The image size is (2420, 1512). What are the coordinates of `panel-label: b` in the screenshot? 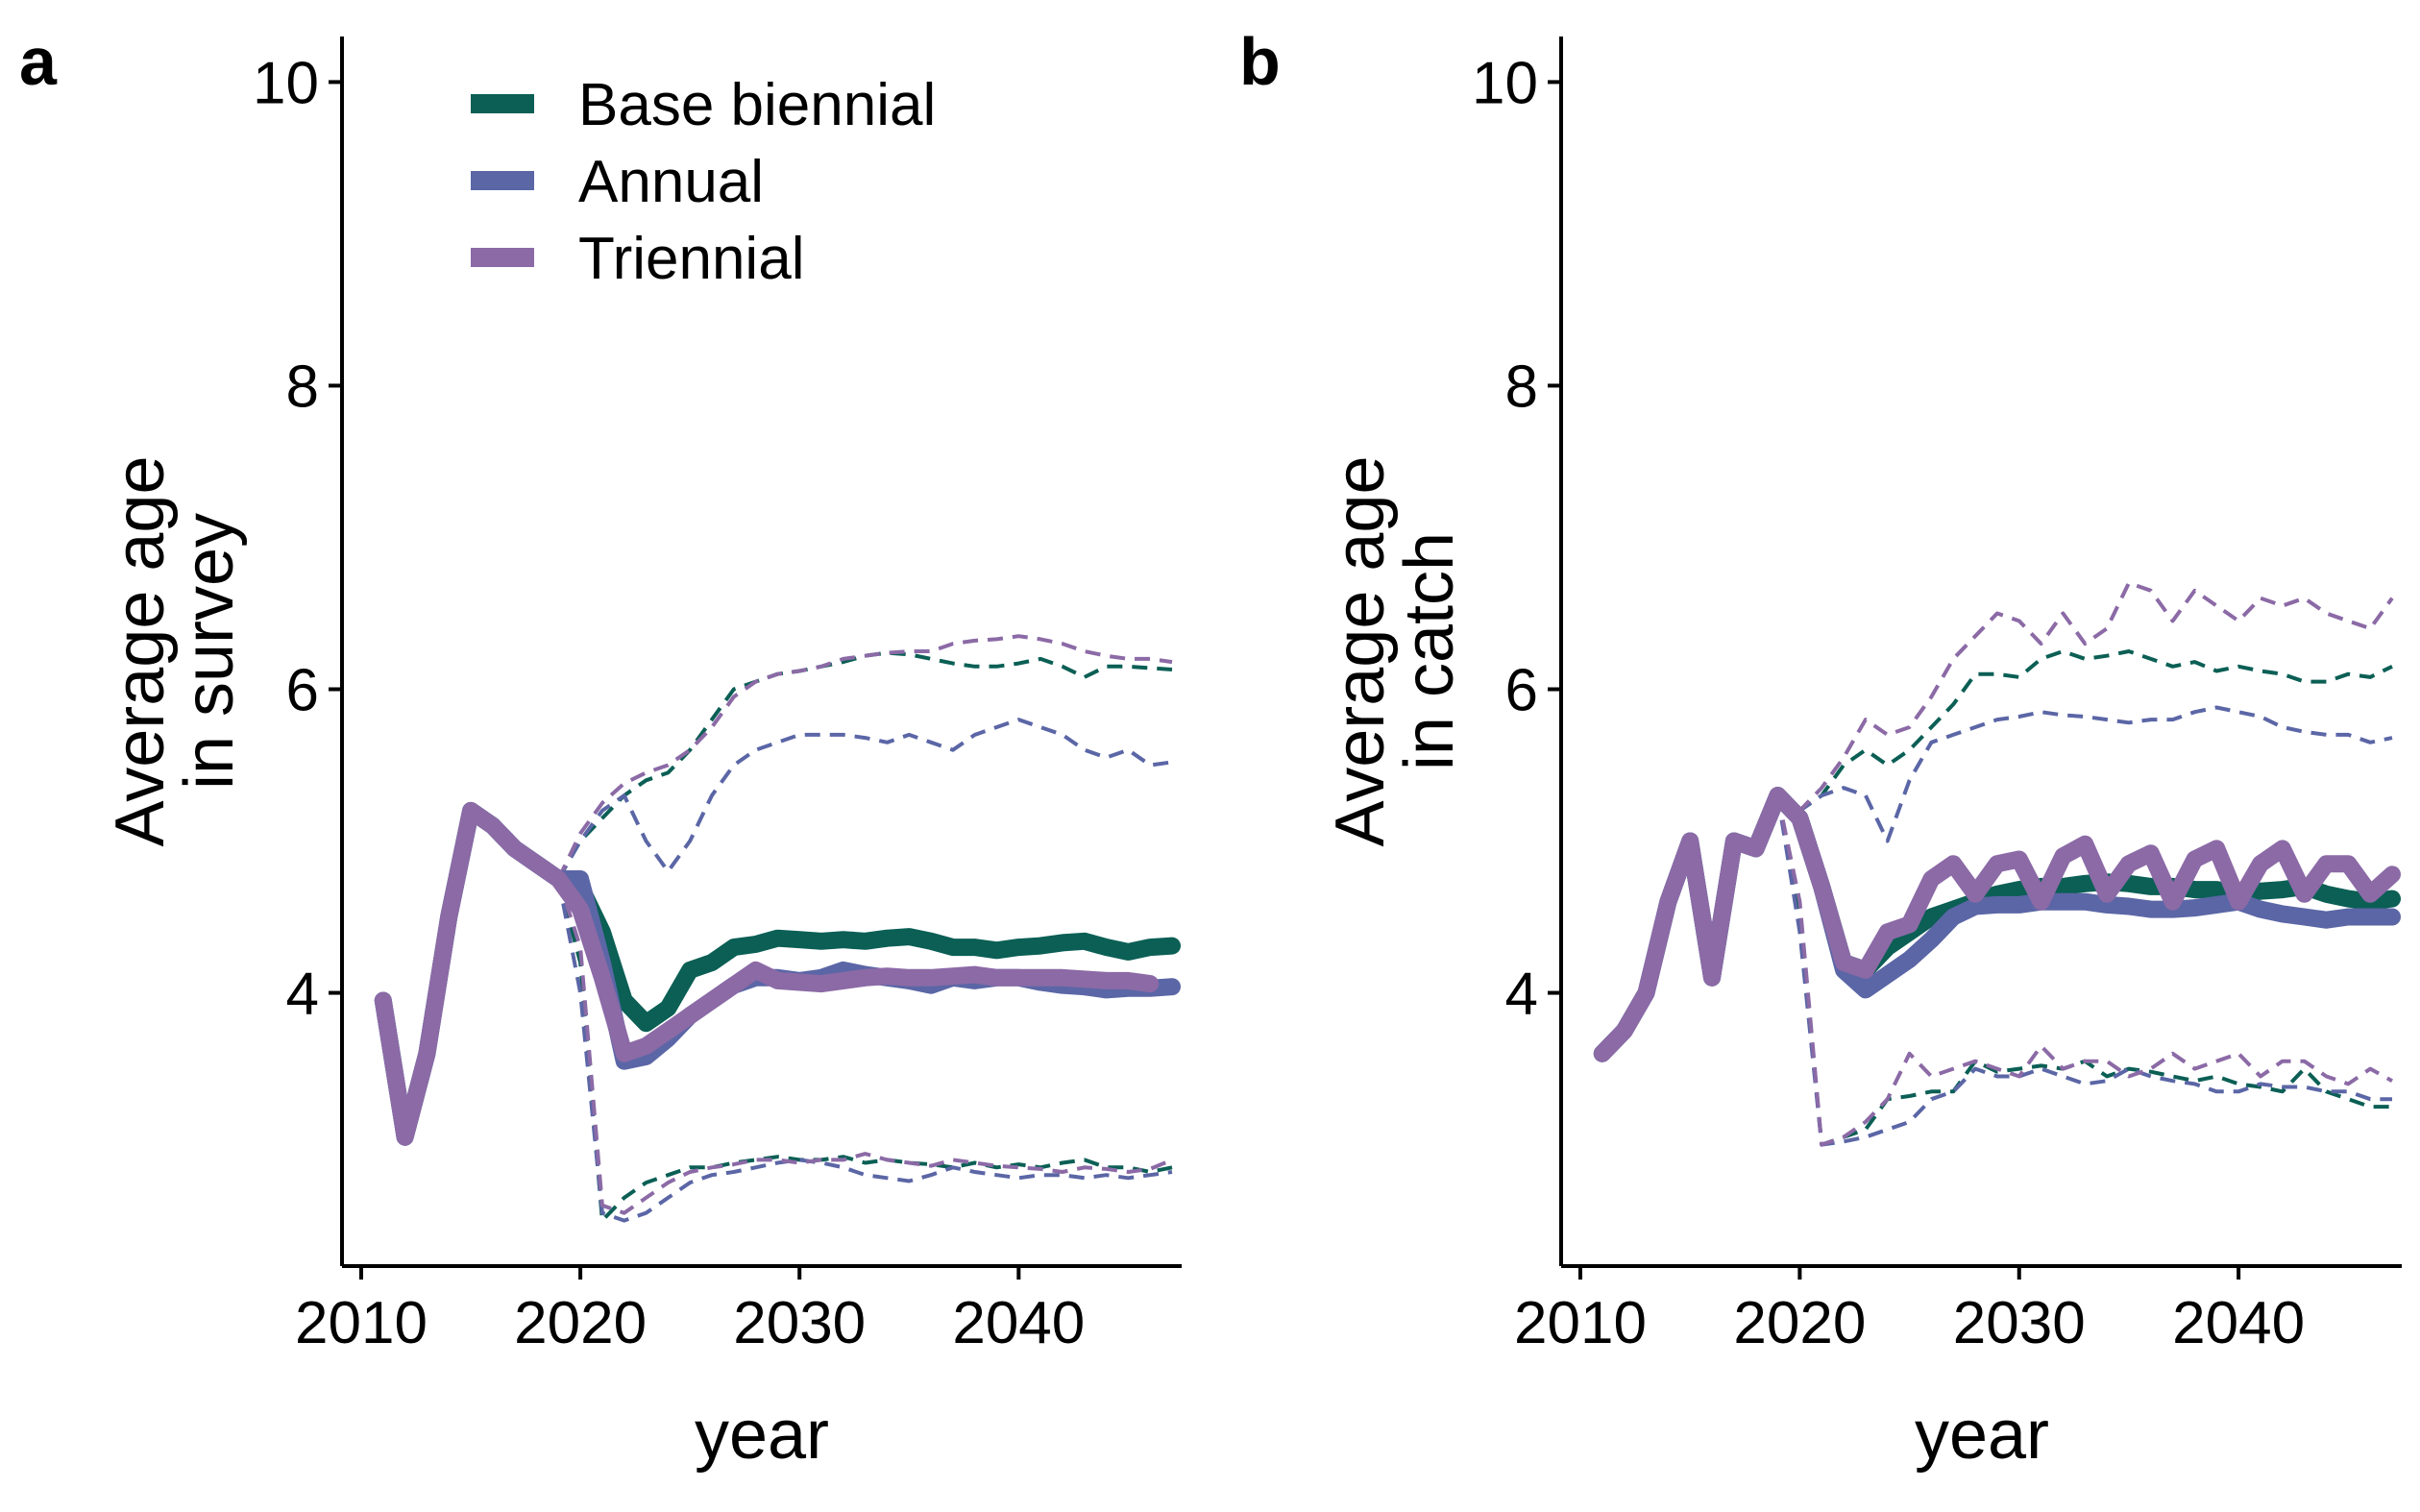 It's located at (1260, 61).